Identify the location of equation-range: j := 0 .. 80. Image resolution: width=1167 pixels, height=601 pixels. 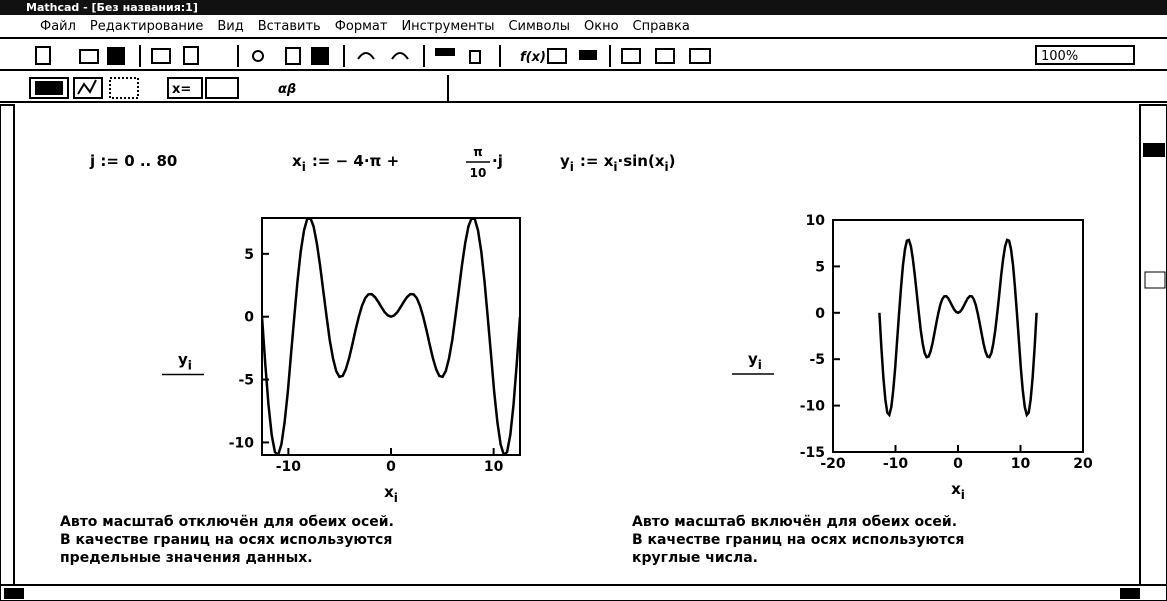
(133, 161).